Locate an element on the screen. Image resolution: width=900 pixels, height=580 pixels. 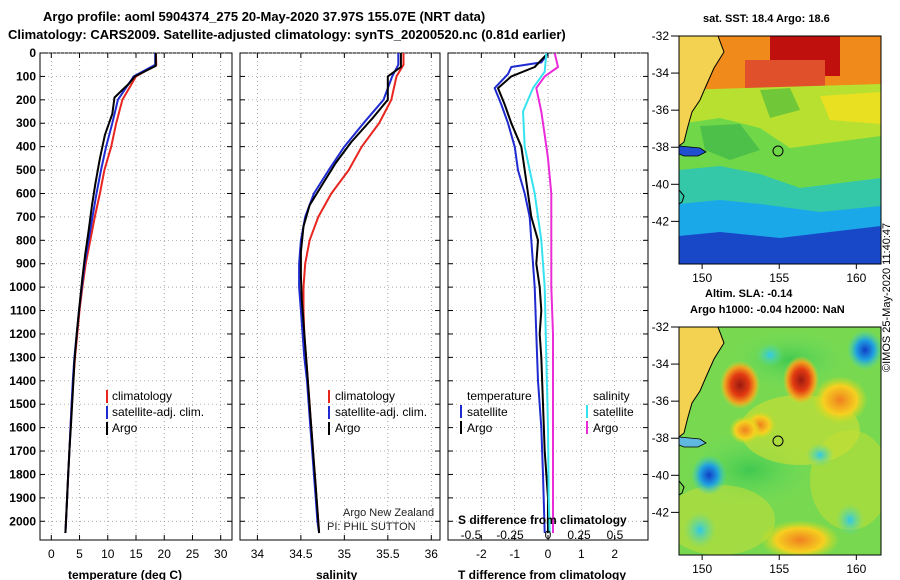
depth-tick-label: 1300 is located at coordinates (22, 357).